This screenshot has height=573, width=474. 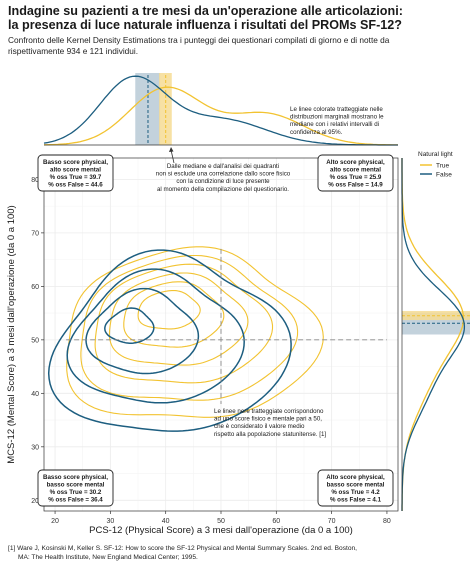 What do you see at coordinates (166, 521) in the screenshot?
I see `x-tick-label: 40` at bounding box center [166, 521].